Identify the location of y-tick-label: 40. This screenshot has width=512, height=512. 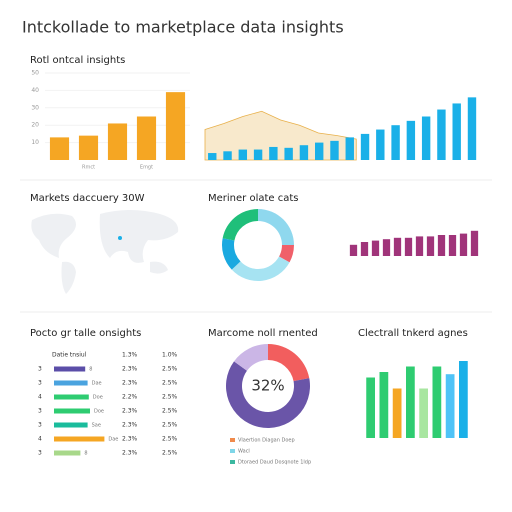
(35, 90).